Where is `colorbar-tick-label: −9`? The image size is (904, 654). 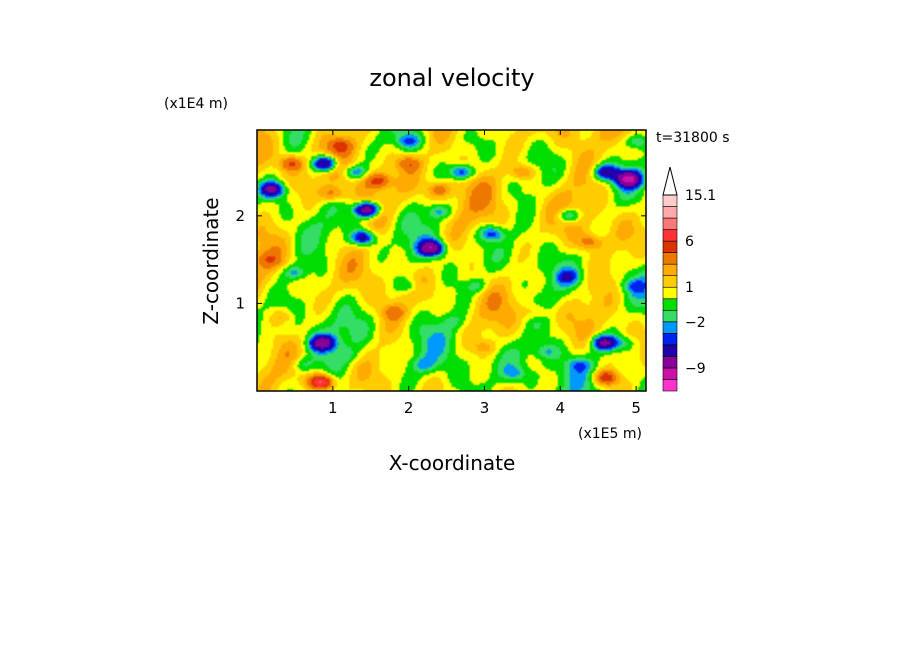 colorbar-tick-label: −9 is located at coordinates (695, 369).